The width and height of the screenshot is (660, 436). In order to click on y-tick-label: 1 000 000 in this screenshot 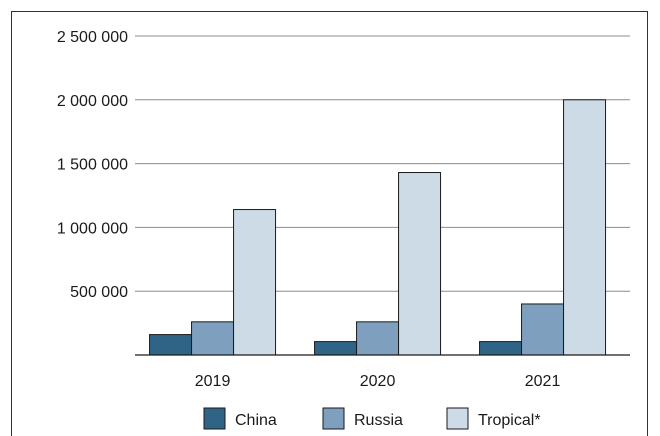, I will do `click(92, 228)`.